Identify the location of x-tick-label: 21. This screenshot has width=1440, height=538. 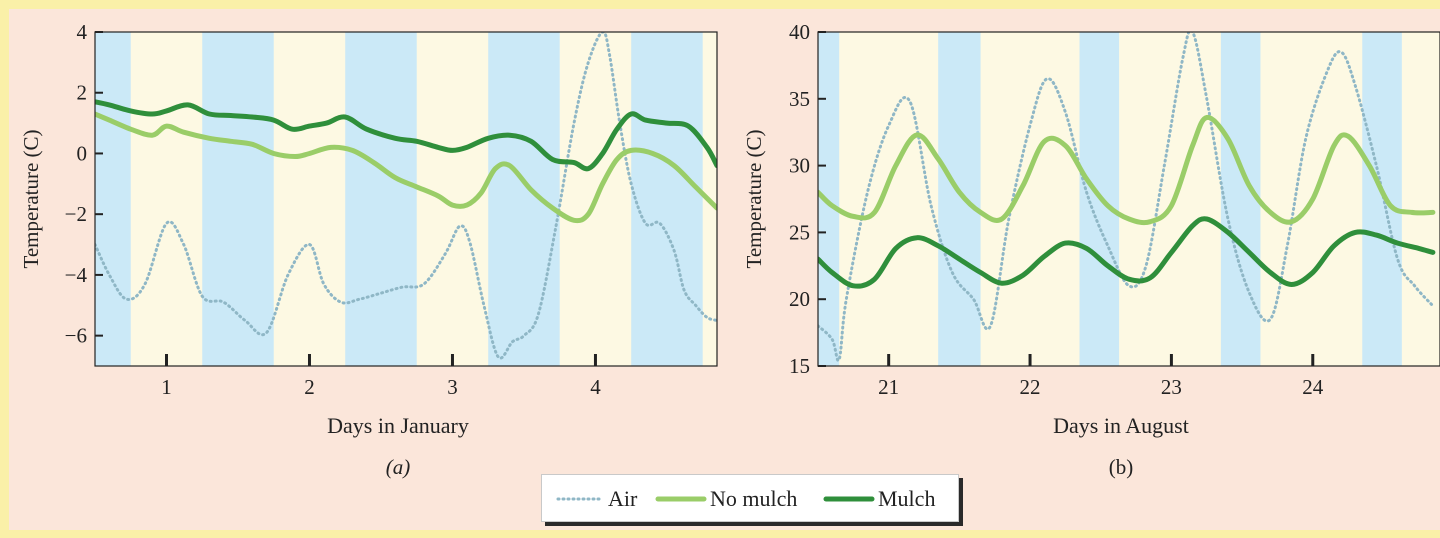
(888, 387).